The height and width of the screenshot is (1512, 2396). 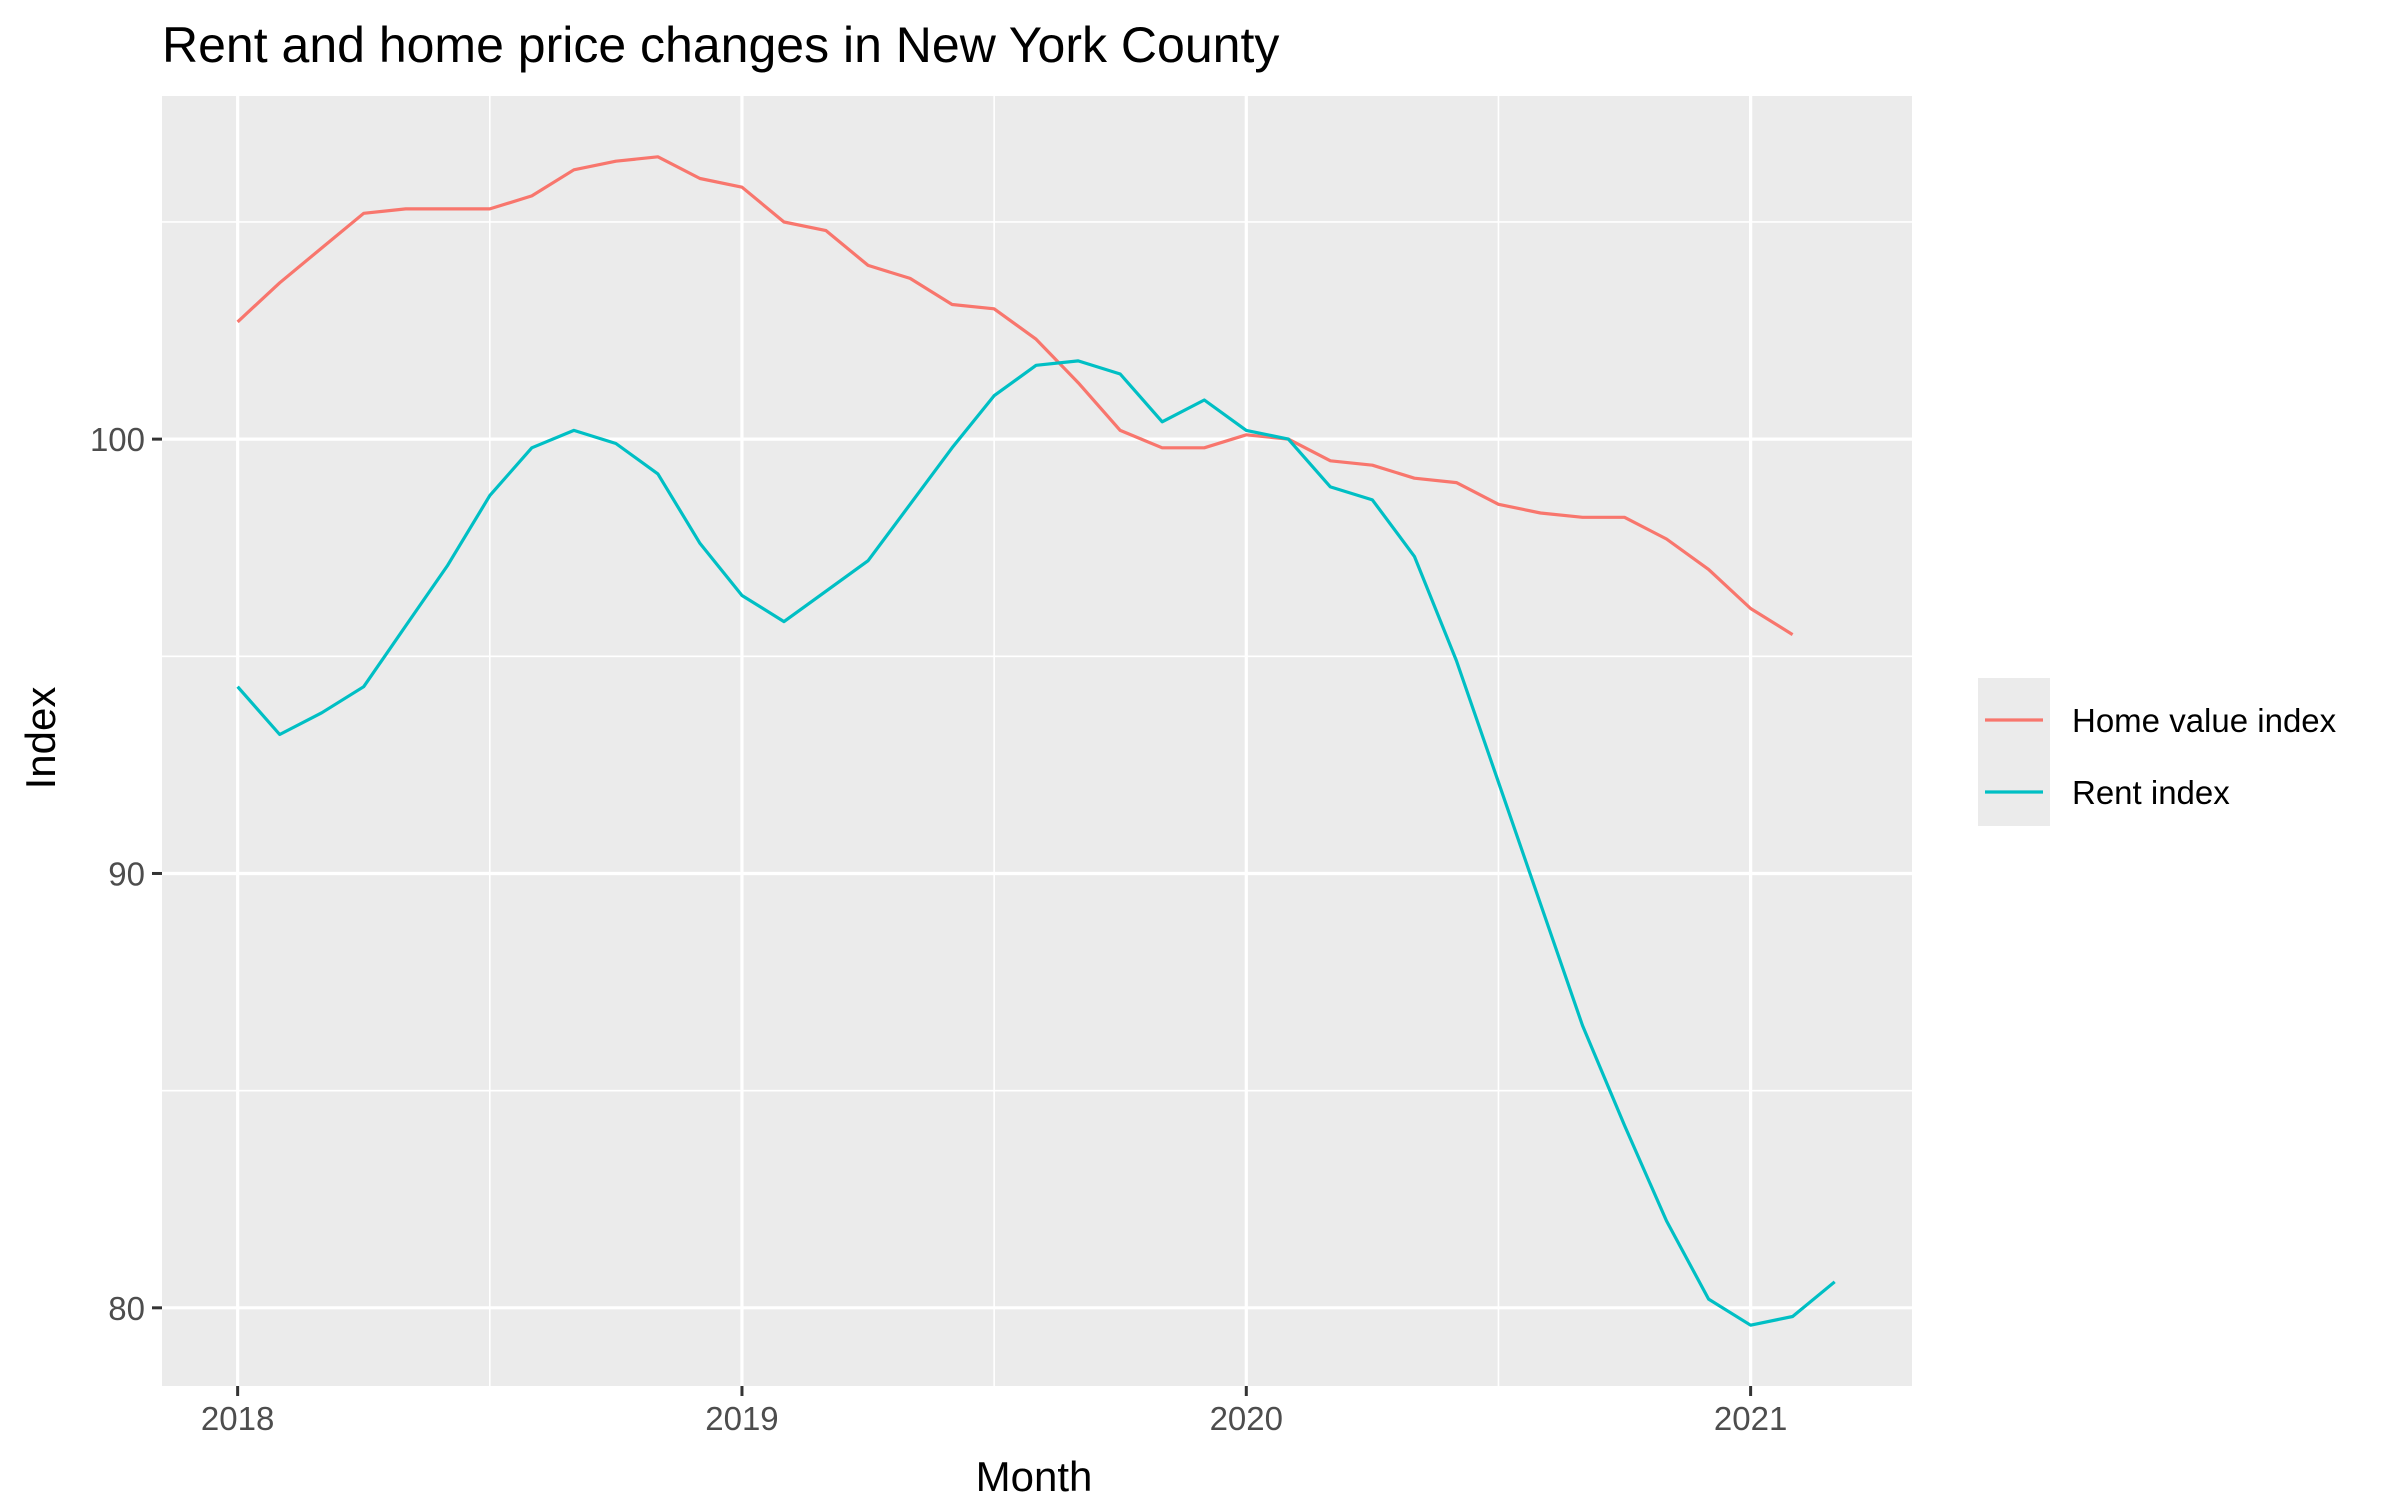 I want to click on x-tick-label: 2018, so click(x=237, y=1418).